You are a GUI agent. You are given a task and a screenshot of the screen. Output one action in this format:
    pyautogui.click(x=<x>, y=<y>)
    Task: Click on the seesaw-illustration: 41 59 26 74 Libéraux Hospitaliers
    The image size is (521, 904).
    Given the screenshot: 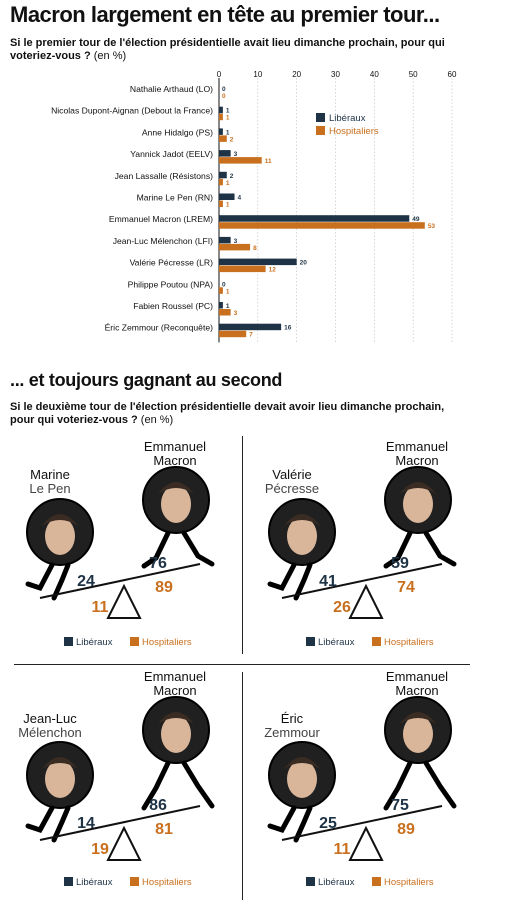 What is the action you would take?
    pyautogui.click(x=362, y=557)
    